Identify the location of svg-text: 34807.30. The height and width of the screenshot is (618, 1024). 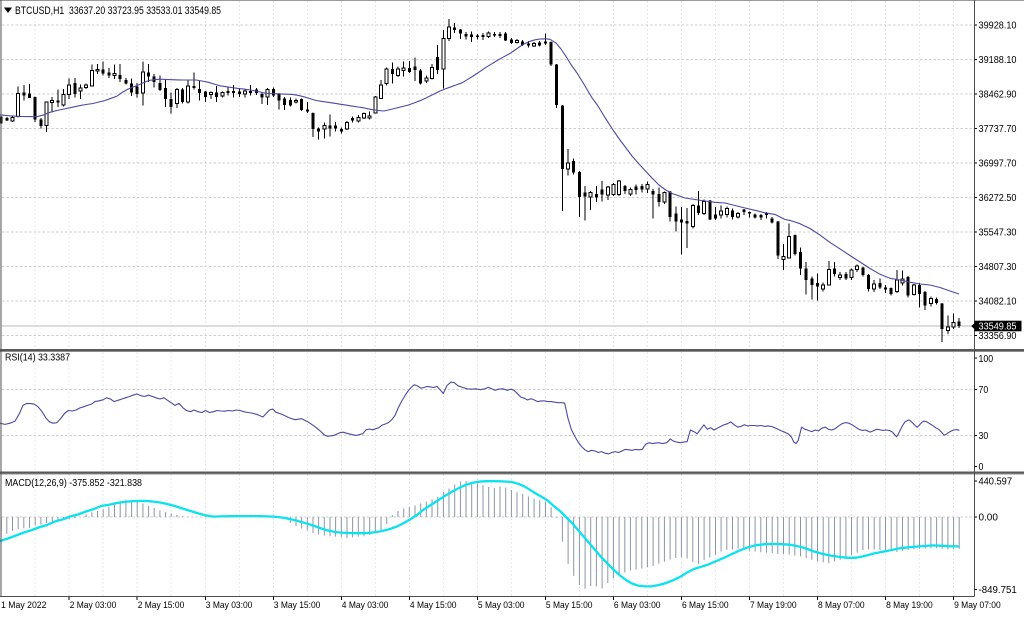
(998, 267).